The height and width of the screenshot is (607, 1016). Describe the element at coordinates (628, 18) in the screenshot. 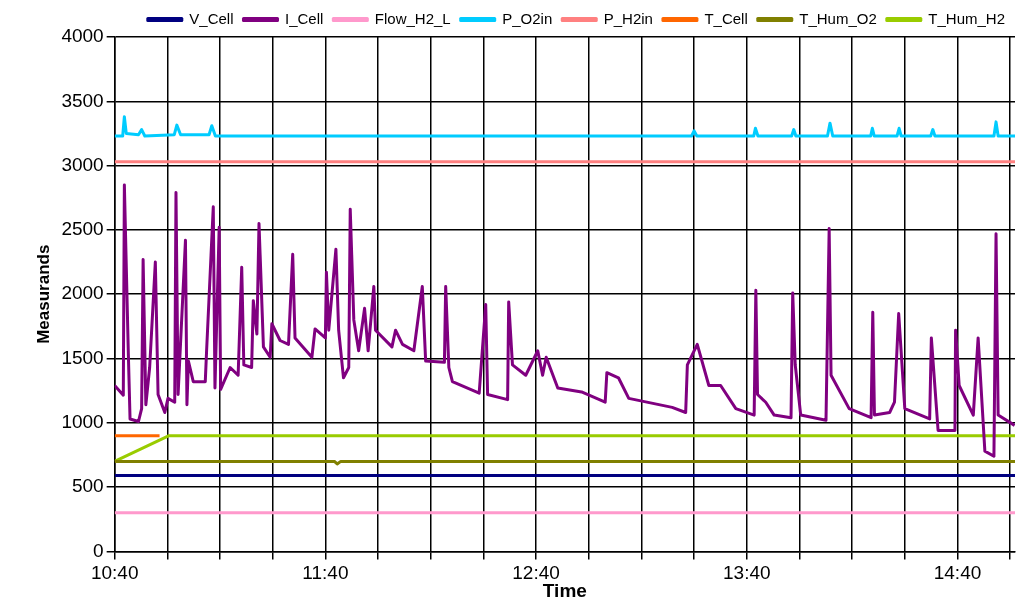

I see `legend-label: P_H2in` at that location.